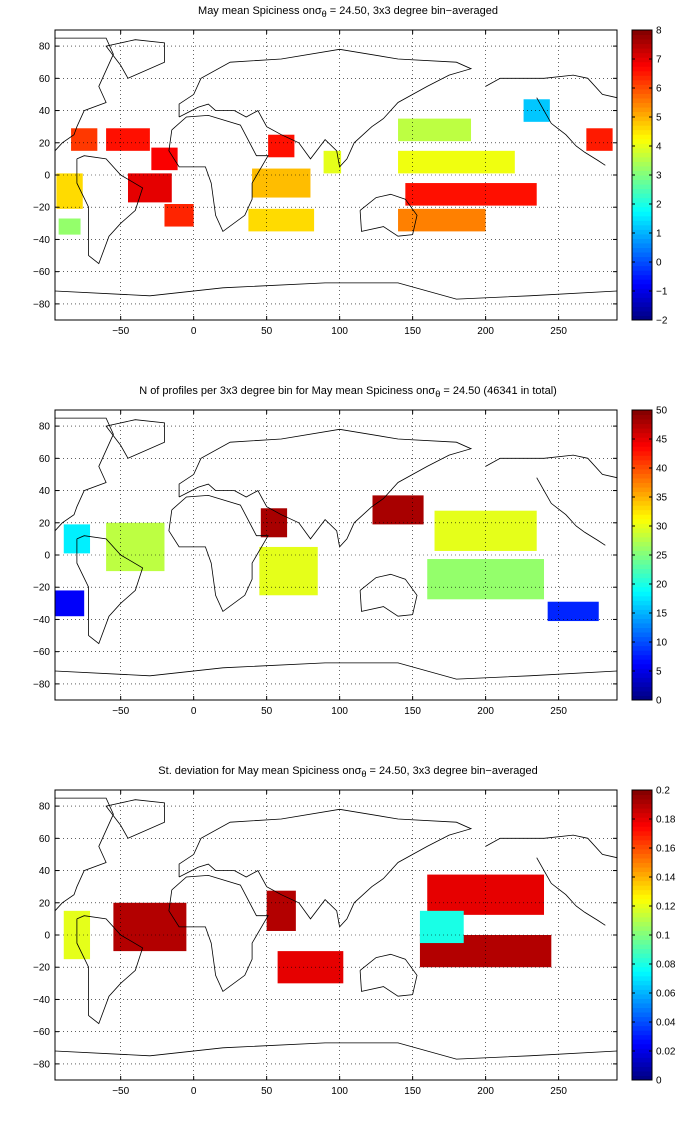 This screenshot has height=1140, width=696. What do you see at coordinates (649, 176) in the screenshot?
I see `colorbar: 8 7 6 5 4 3 2 1 0 −1 −2` at bounding box center [649, 176].